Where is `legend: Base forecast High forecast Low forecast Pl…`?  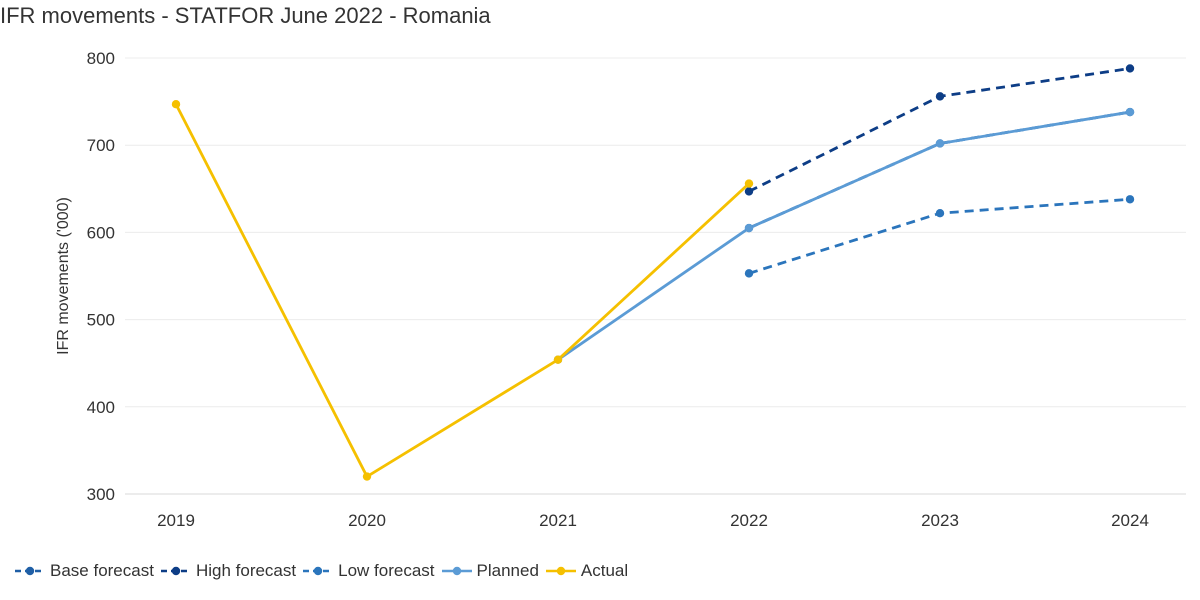 legend: Base forecast High forecast Low forecast Pl… is located at coordinates (324, 571).